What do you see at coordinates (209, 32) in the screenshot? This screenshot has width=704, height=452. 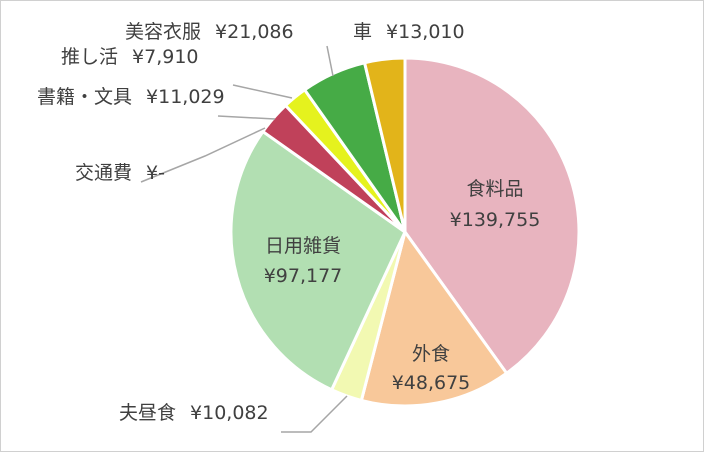 I see `label-biyo-ifuku: 美容衣服 ¥21,086` at bounding box center [209, 32].